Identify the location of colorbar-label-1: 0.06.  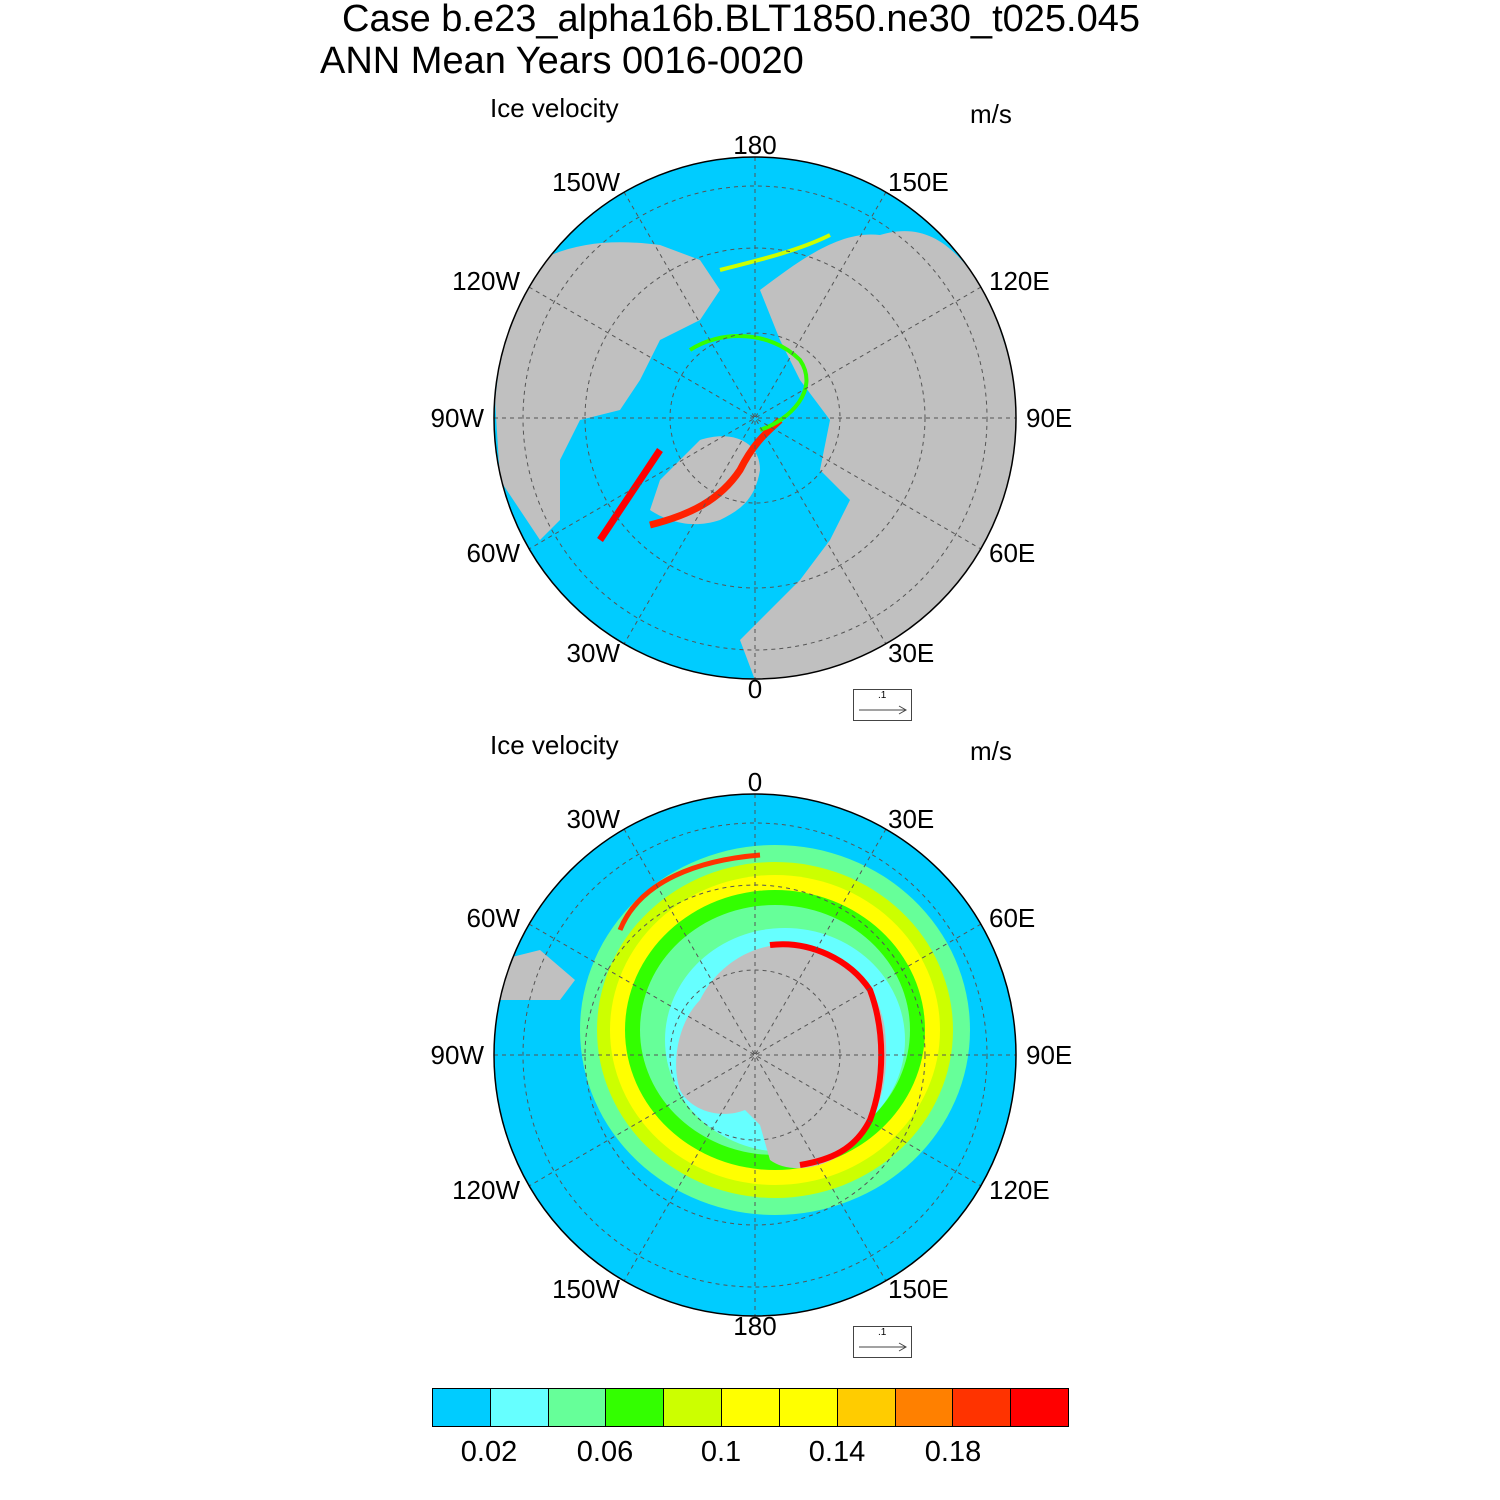
(605, 1452).